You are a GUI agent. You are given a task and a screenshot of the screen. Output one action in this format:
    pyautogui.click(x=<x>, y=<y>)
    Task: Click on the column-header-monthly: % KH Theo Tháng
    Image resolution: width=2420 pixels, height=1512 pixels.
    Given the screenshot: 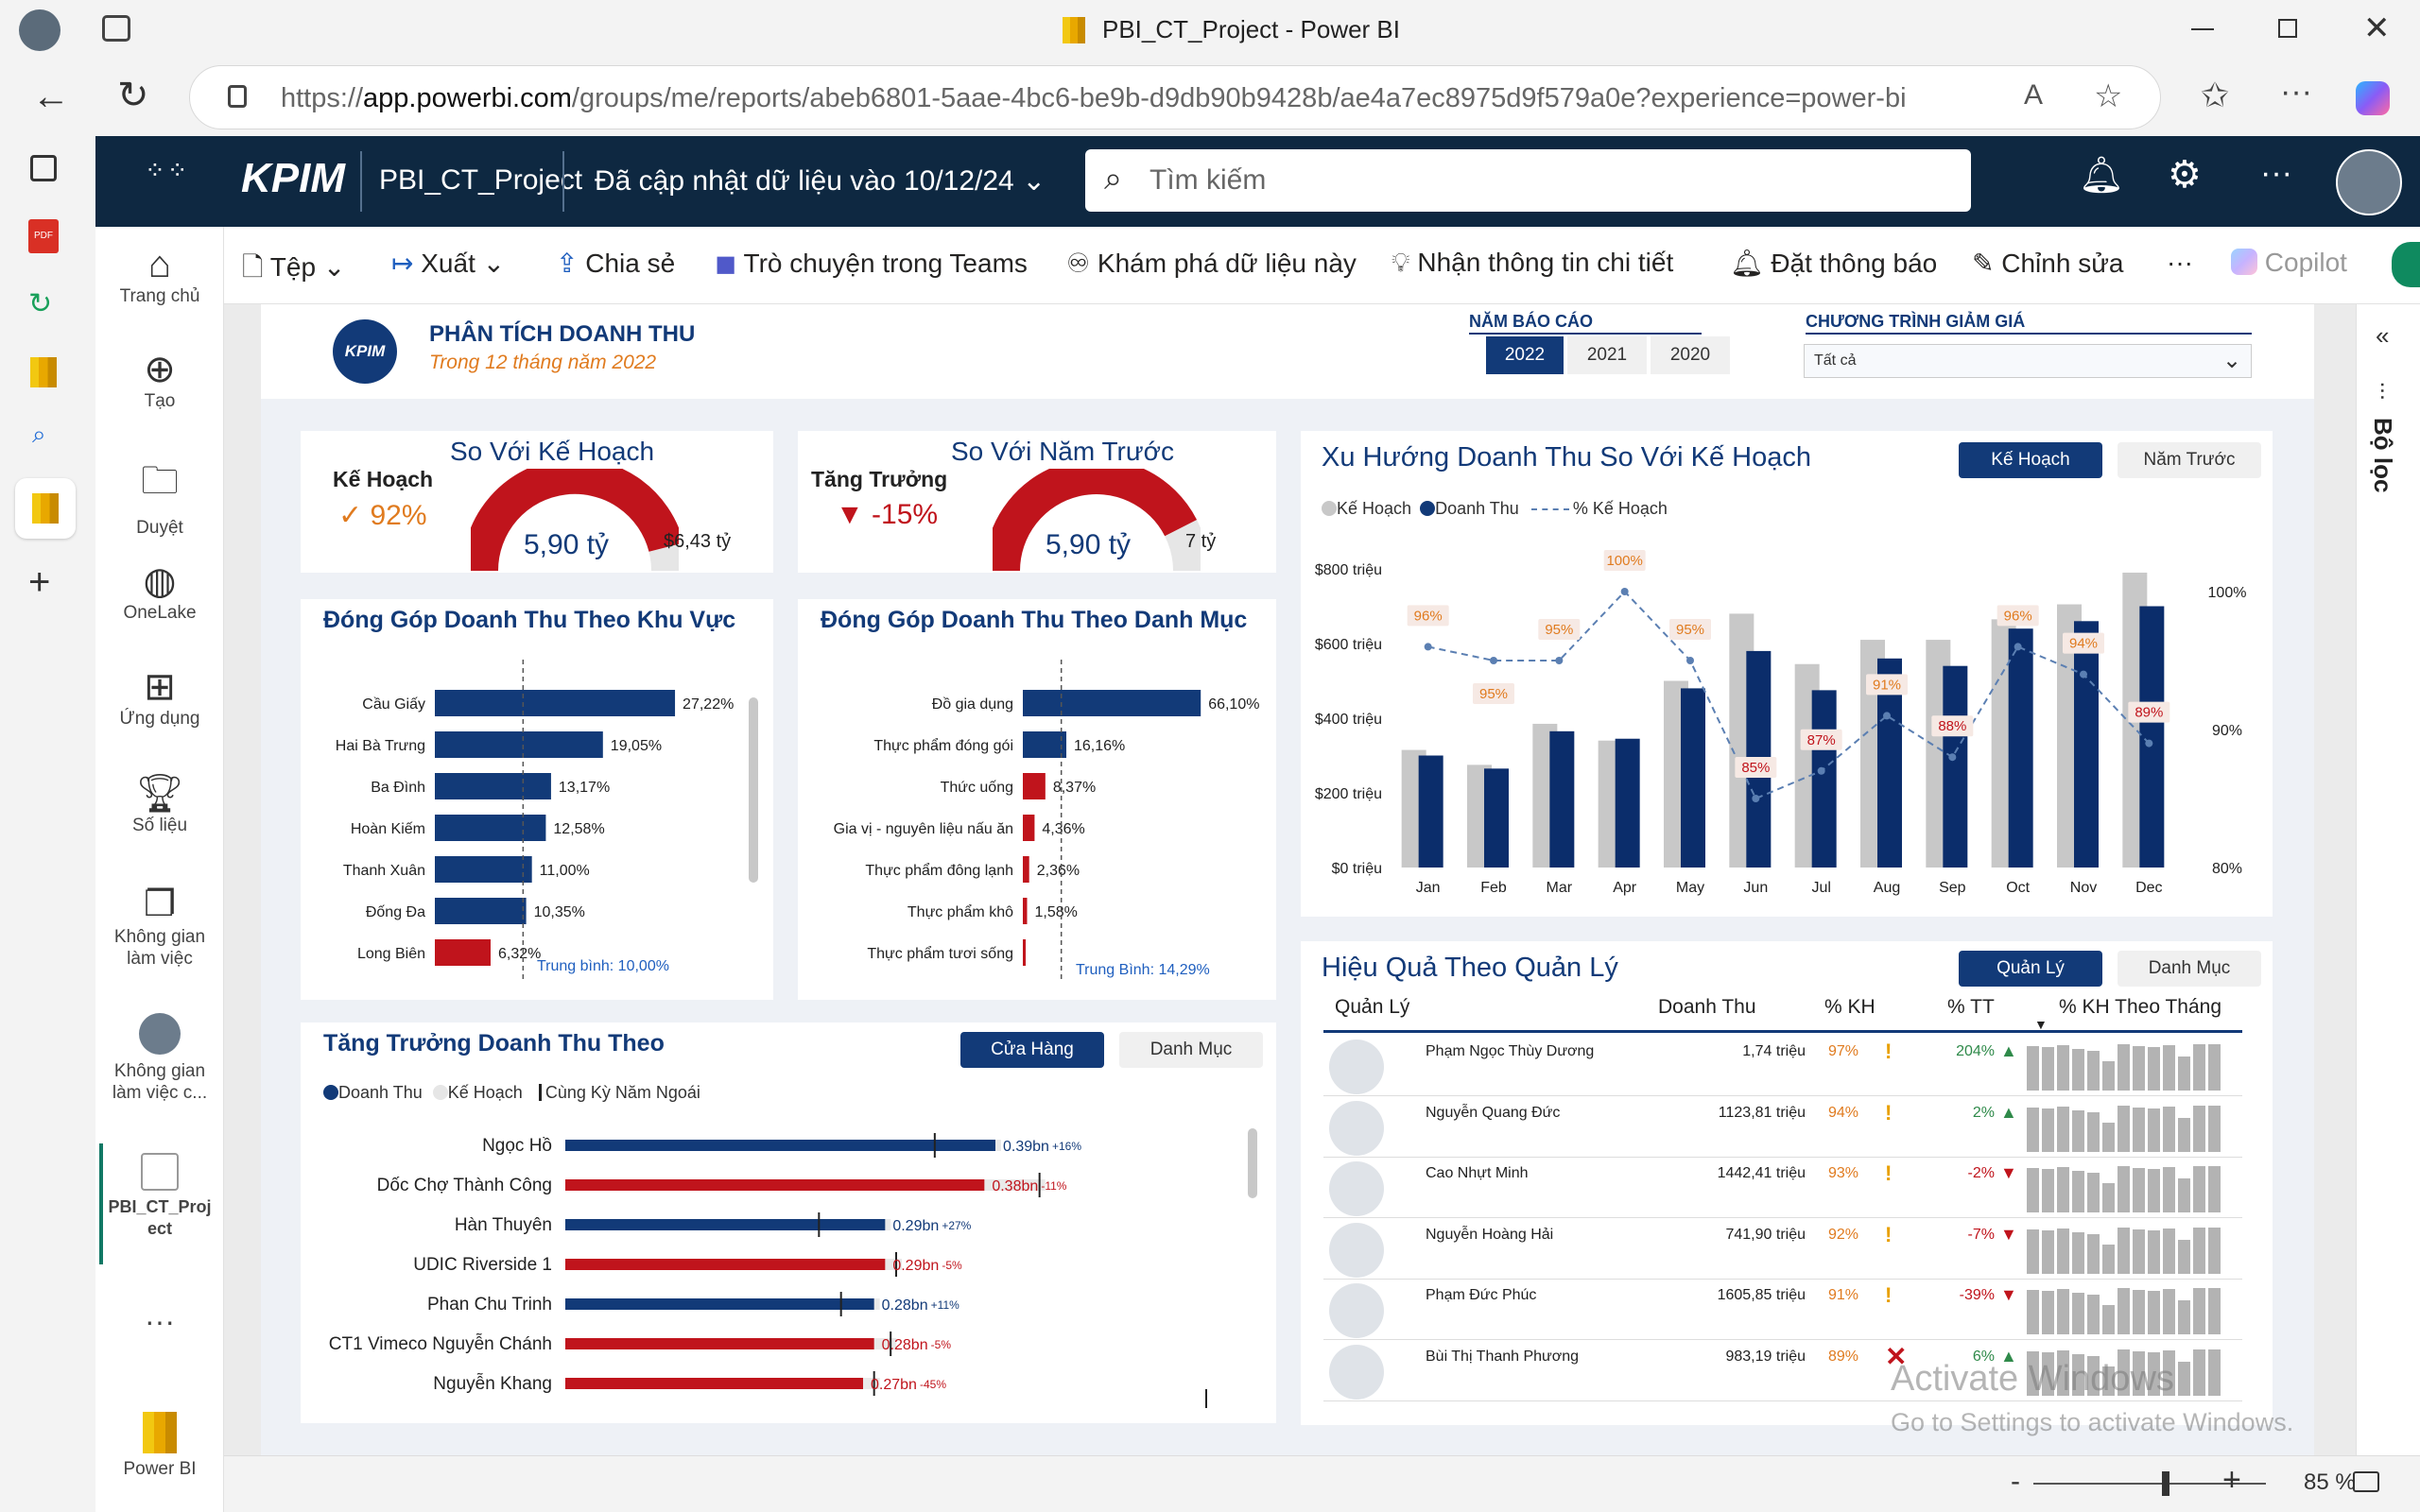 What is the action you would take?
    pyautogui.click(x=2140, y=1007)
    